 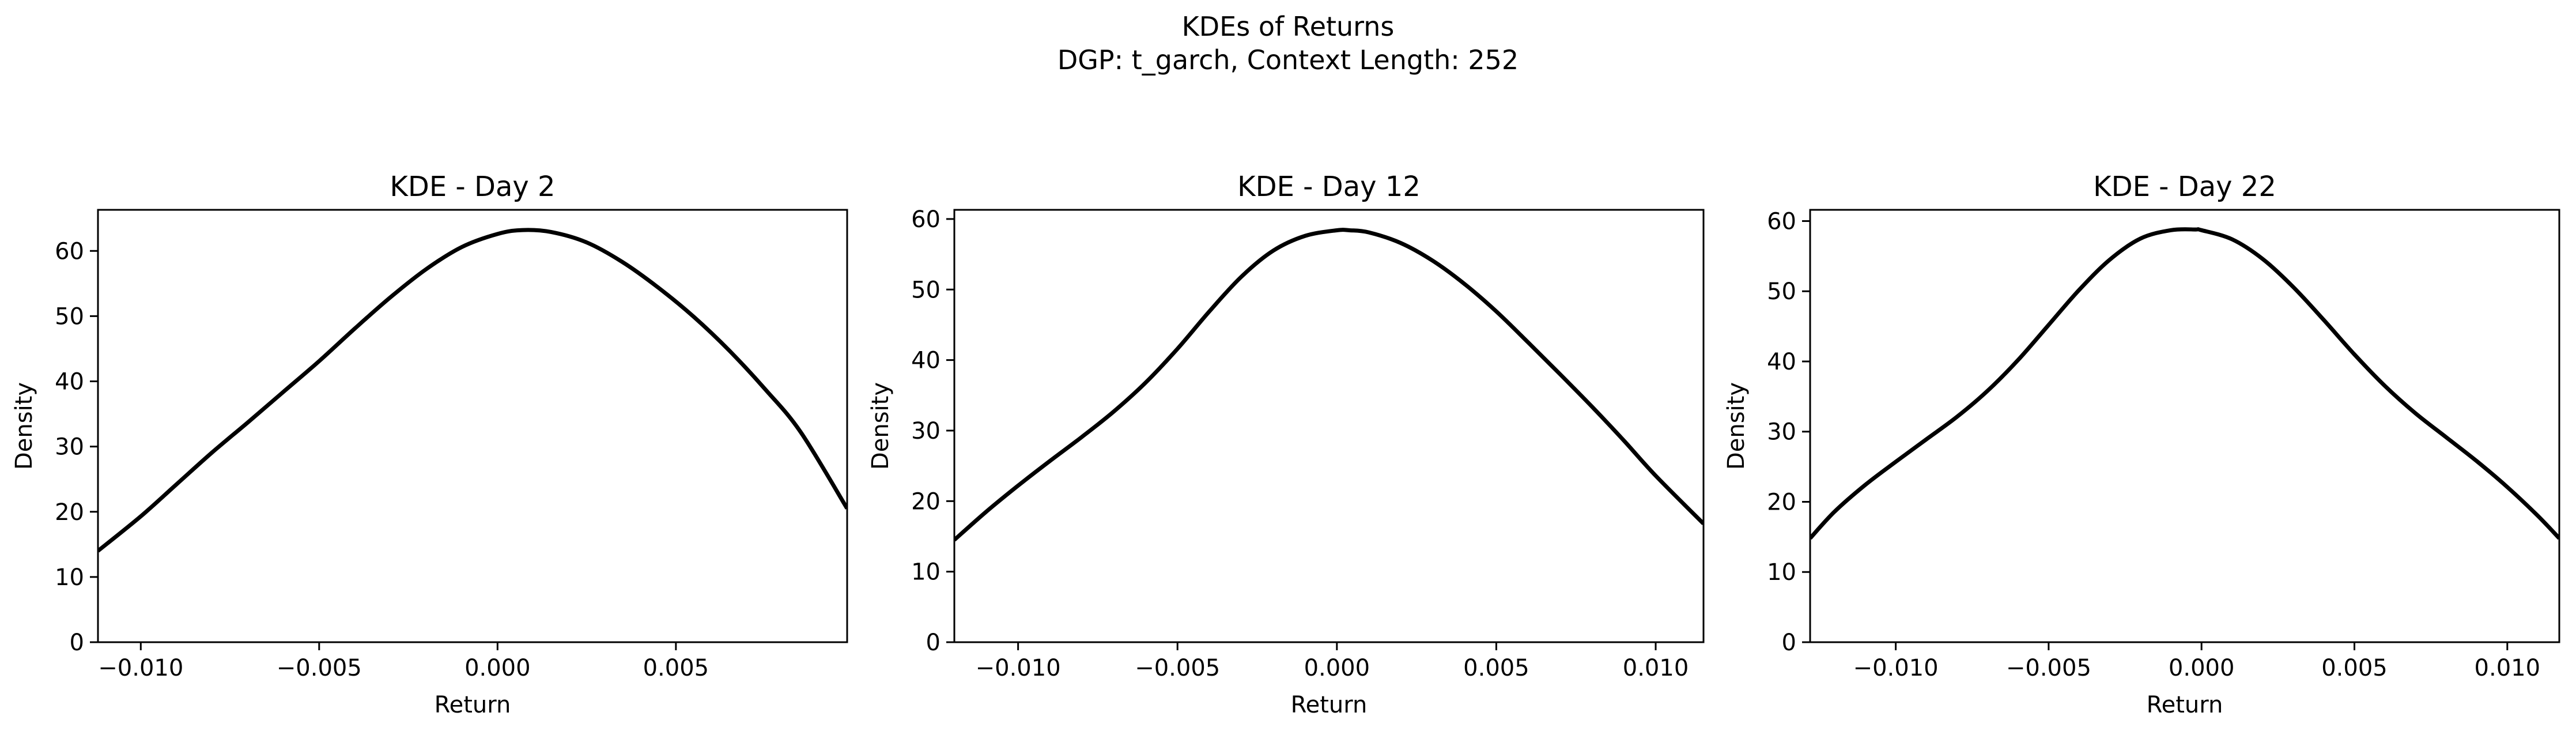 What do you see at coordinates (1329, 187) in the screenshot?
I see `panel-title: KDE - Day 12` at bounding box center [1329, 187].